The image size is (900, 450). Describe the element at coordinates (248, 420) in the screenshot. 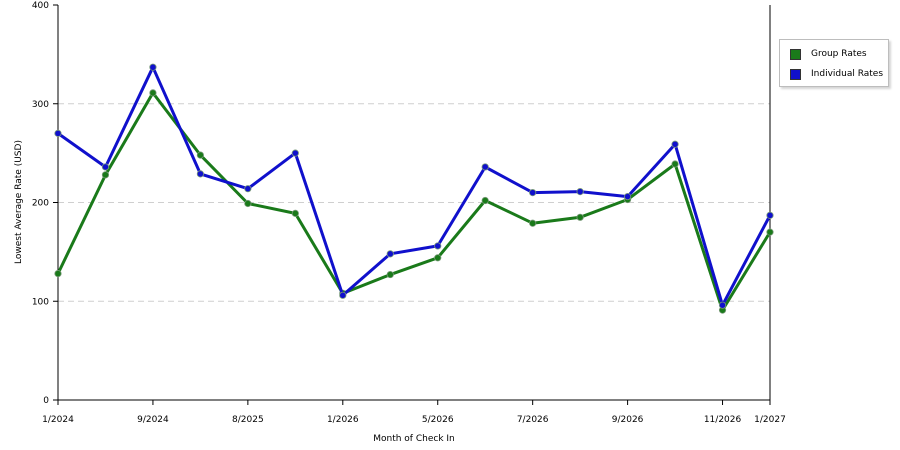

I see `x-tick-label: 8/2025` at that location.